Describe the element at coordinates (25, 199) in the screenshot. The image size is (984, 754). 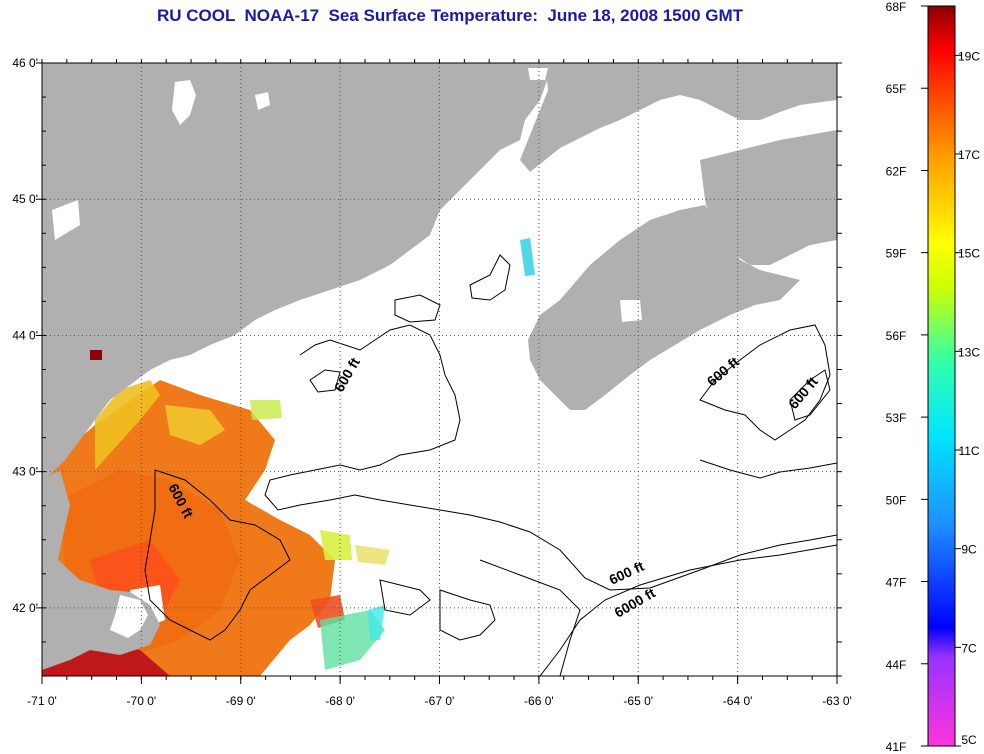
I see `lat-tick-label: 45 0'` at that location.